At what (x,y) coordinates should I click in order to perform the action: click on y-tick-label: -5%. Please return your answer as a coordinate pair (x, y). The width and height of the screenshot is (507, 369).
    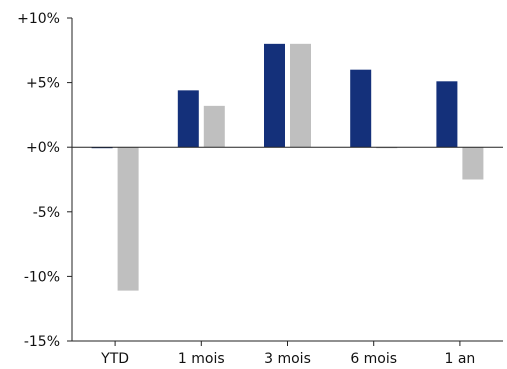
    Looking at the image, I should click on (46, 213).